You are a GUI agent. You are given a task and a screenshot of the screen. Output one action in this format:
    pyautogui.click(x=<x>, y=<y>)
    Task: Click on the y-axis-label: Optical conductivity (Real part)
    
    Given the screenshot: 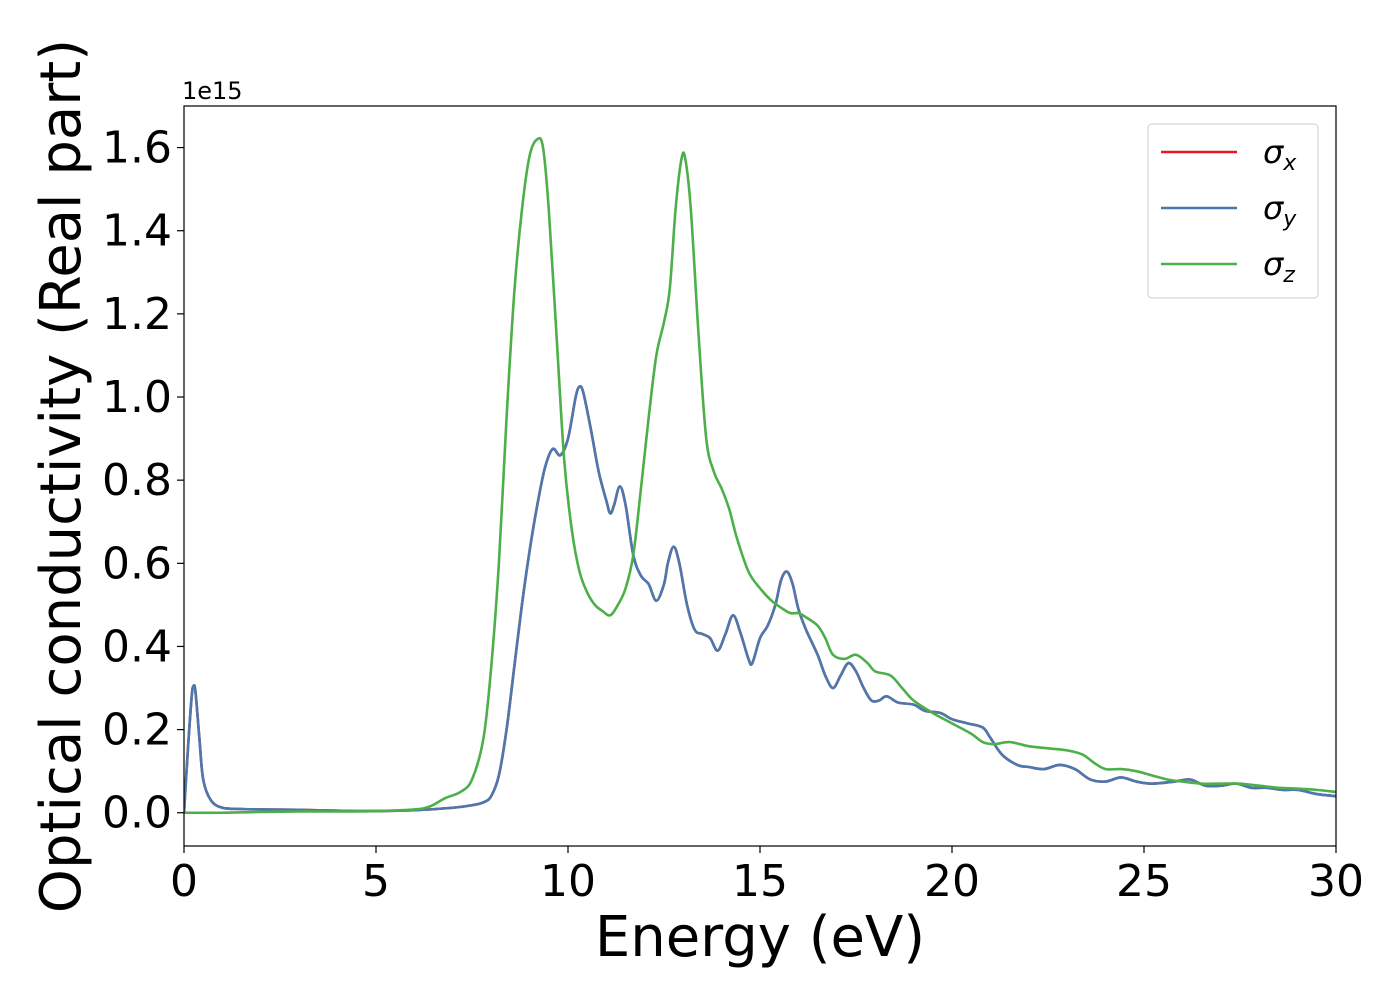 What is the action you would take?
    pyautogui.click(x=61, y=476)
    